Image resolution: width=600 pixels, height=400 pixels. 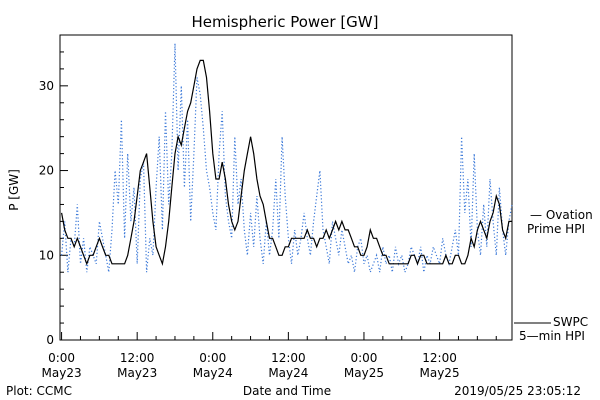 What do you see at coordinates (14, 190) in the screenshot?
I see `y-axis-label: P [GW]` at bounding box center [14, 190].